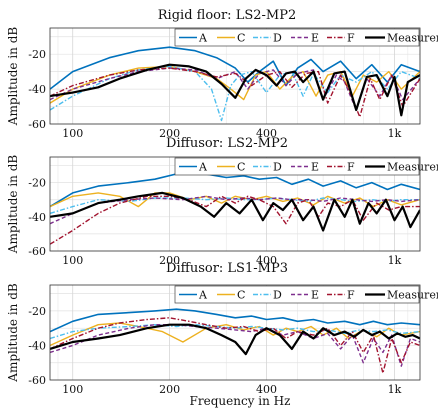 This screenshot has height=420, width=438. Describe the element at coordinates (240, 401) in the screenshot. I see `x-axis-label: Frequency in Hz` at that location.